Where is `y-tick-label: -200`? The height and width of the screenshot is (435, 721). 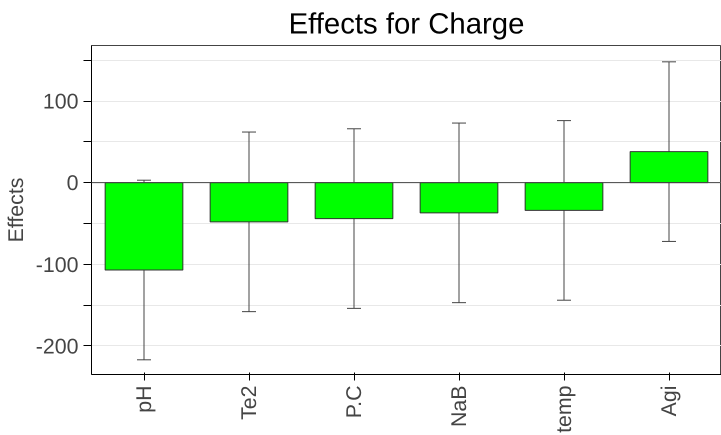
y-tick-label: -200 is located at coordinates (57, 346).